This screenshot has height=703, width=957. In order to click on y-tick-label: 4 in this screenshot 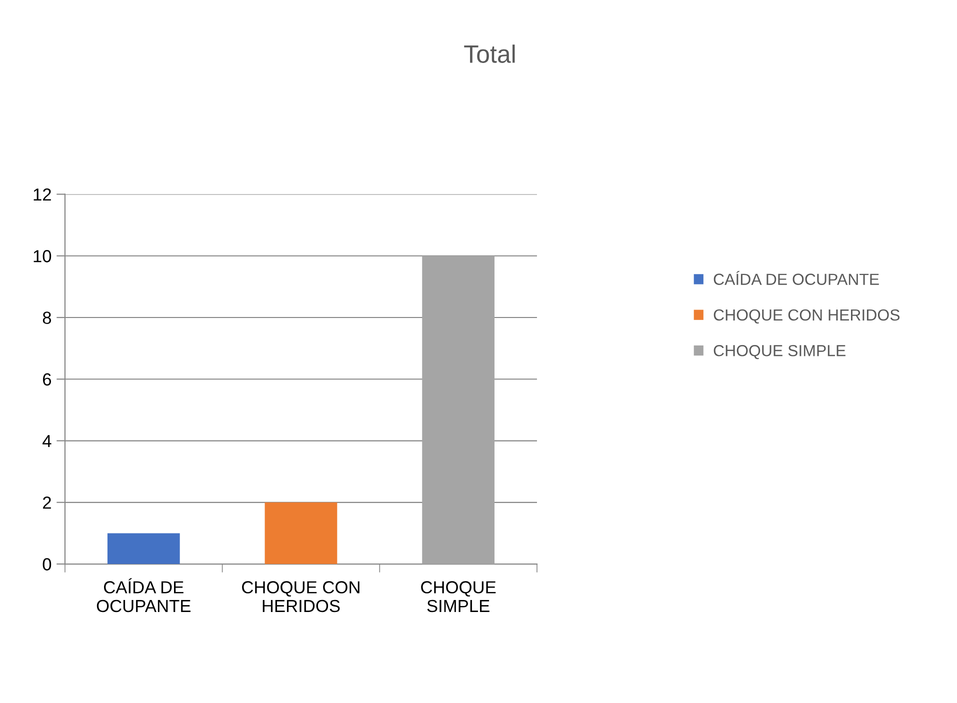, I will do `click(47, 441)`.